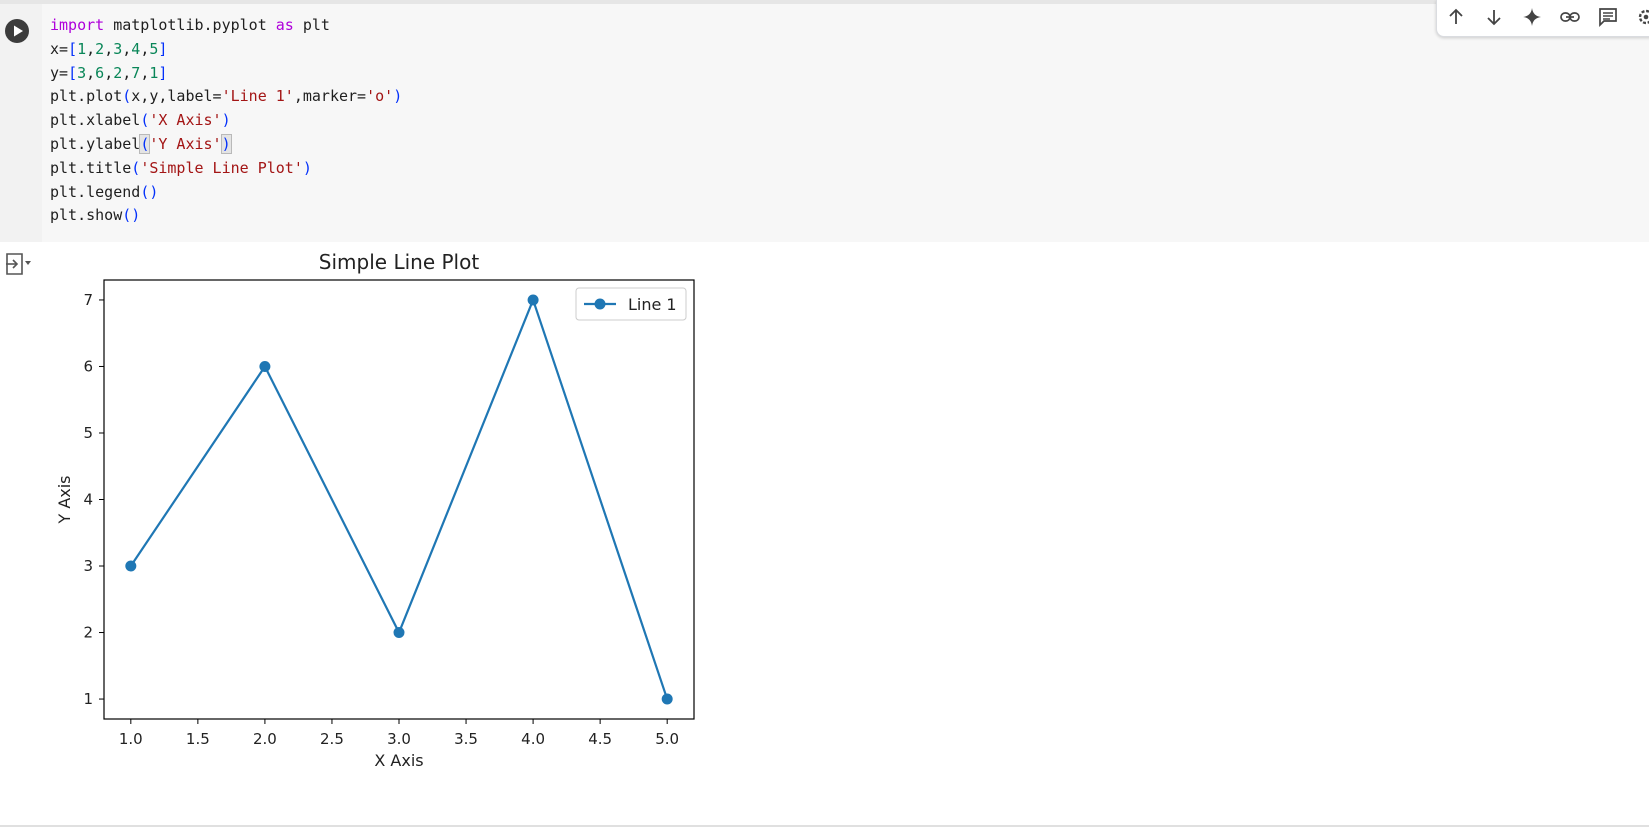  Describe the element at coordinates (226, 74) in the screenshot. I see `code-line: y=[3,6,2,7,1]` at that location.